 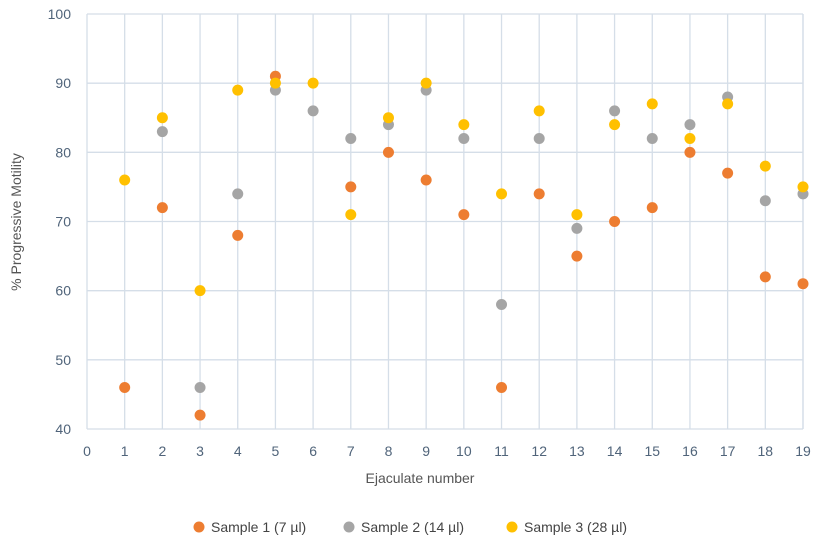 What do you see at coordinates (313, 451) in the screenshot?
I see `x-tick-label: 6` at bounding box center [313, 451].